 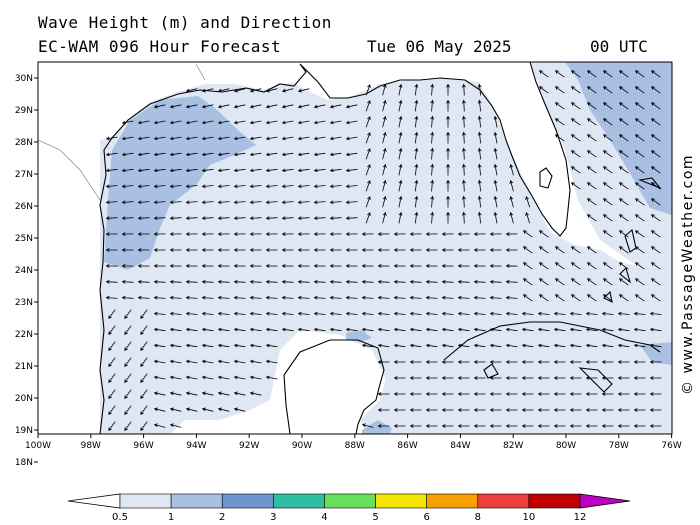 I want to click on wave-zone-caribbean, so click(x=656, y=353).